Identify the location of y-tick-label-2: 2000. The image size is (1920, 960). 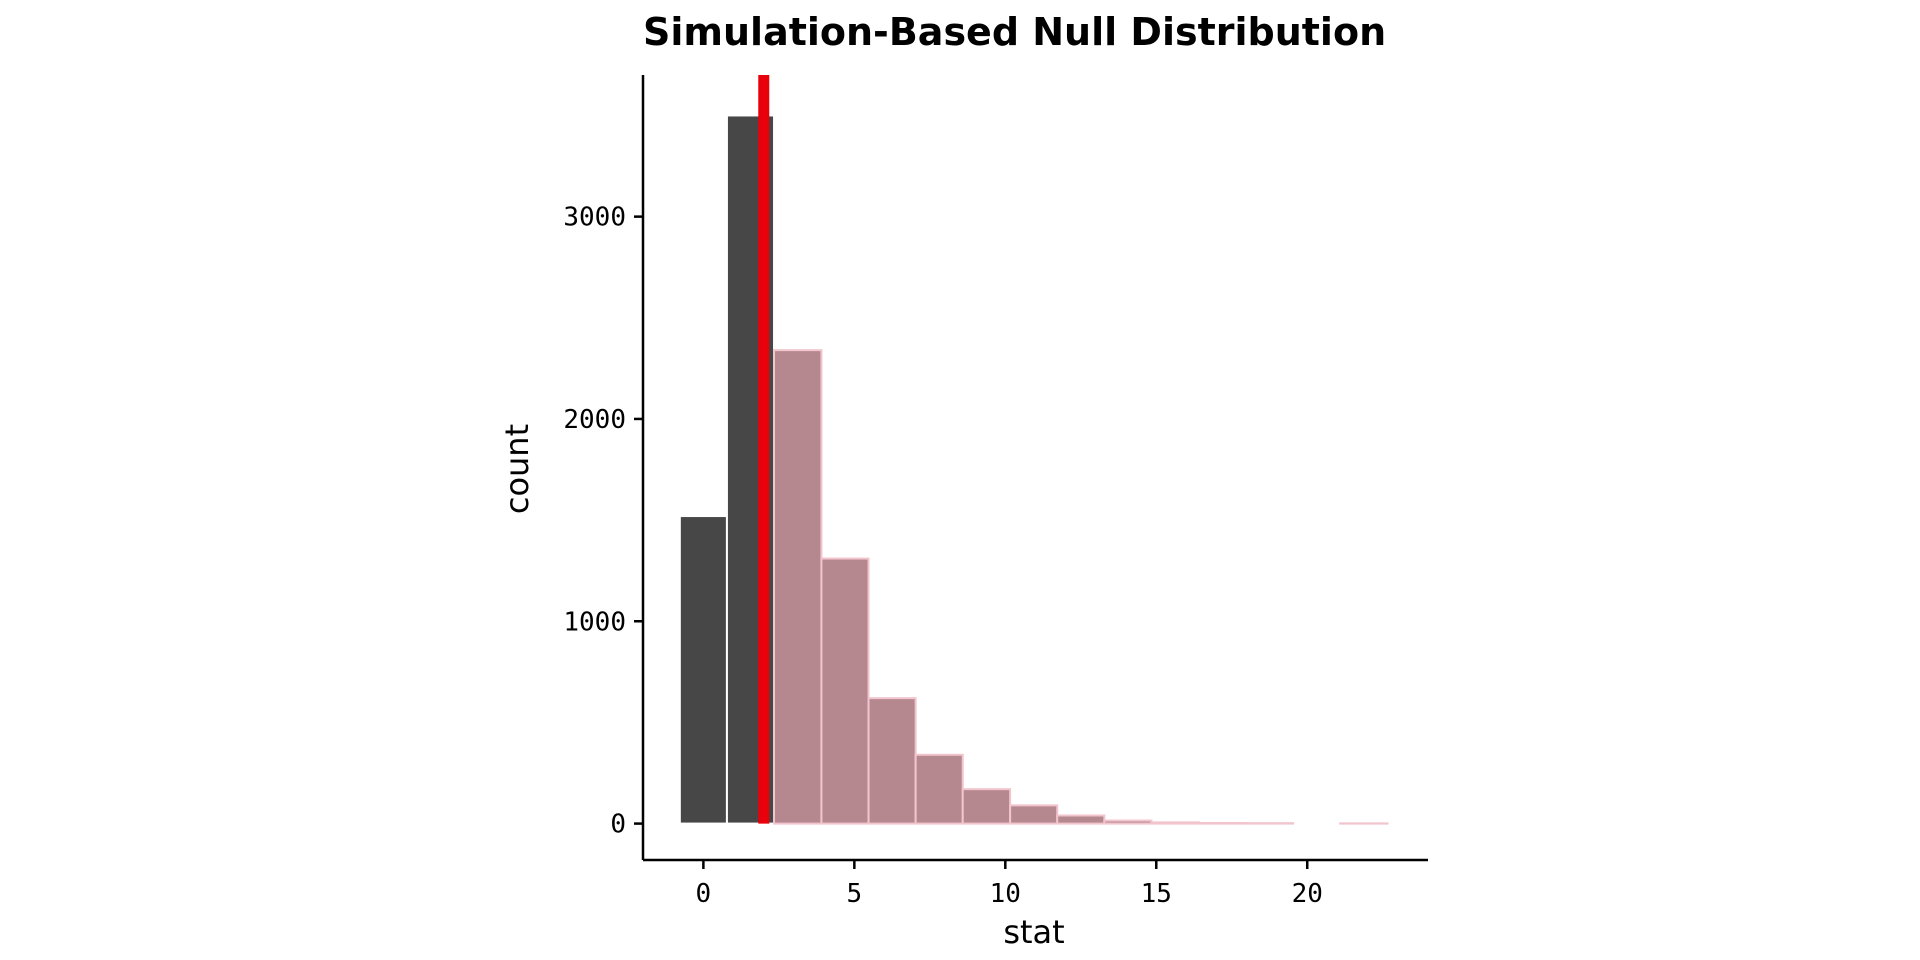
(594, 420).